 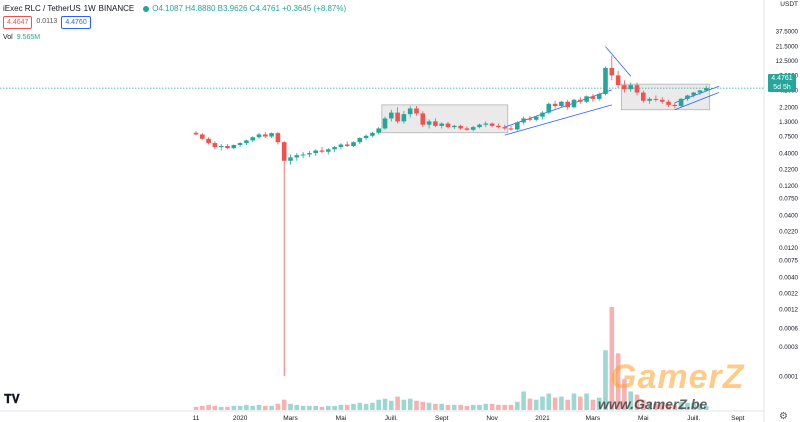 What do you see at coordinates (18, 22) in the screenshot?
I see `sell-button: 4.4647` at bounding box center [18, 22].